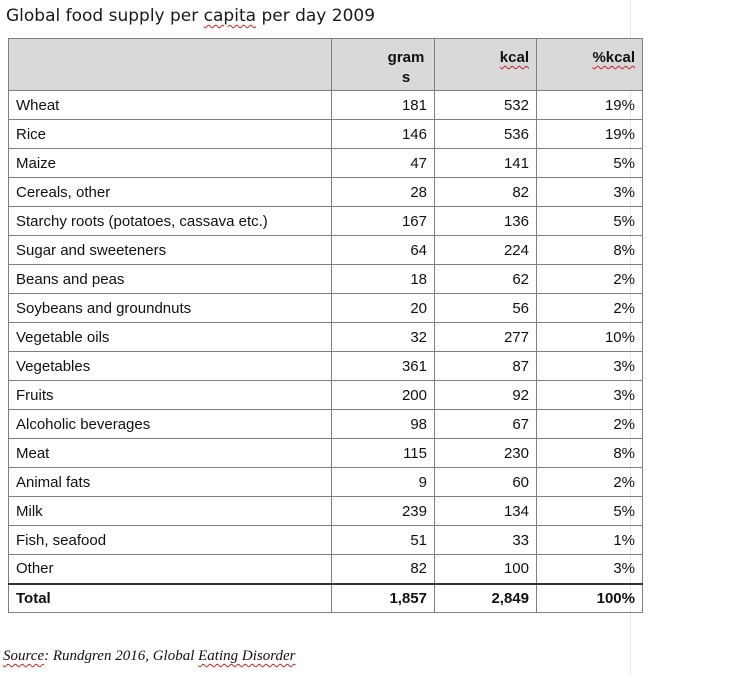  I want to click on cell-grams: 82, so click(383, 569).